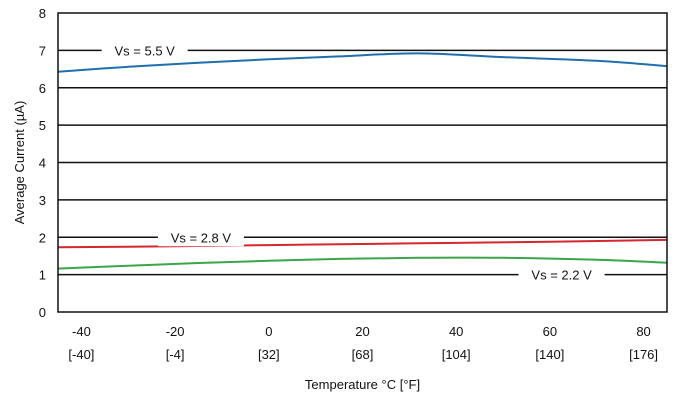 The height and width of the screenshot is (398, 683). Describe the element at coordinates (42, 125) in the screenshot. I see `y-tick-label: 5` at that location.